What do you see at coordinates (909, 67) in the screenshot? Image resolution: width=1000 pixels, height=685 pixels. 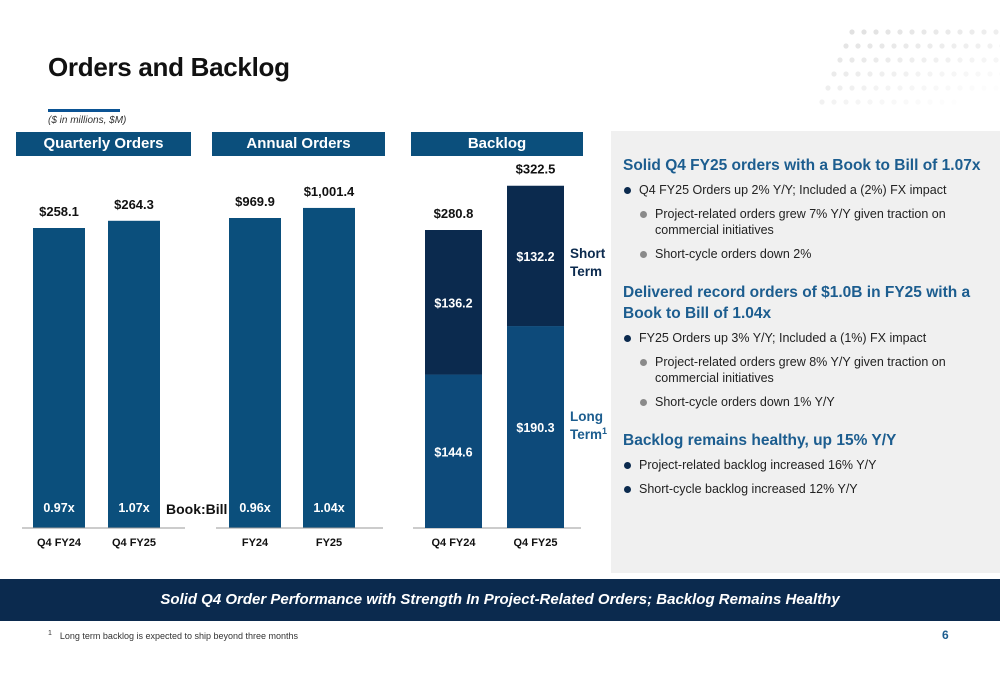 I see `decorative-dot-pattern` at bounding box center [909, 67].